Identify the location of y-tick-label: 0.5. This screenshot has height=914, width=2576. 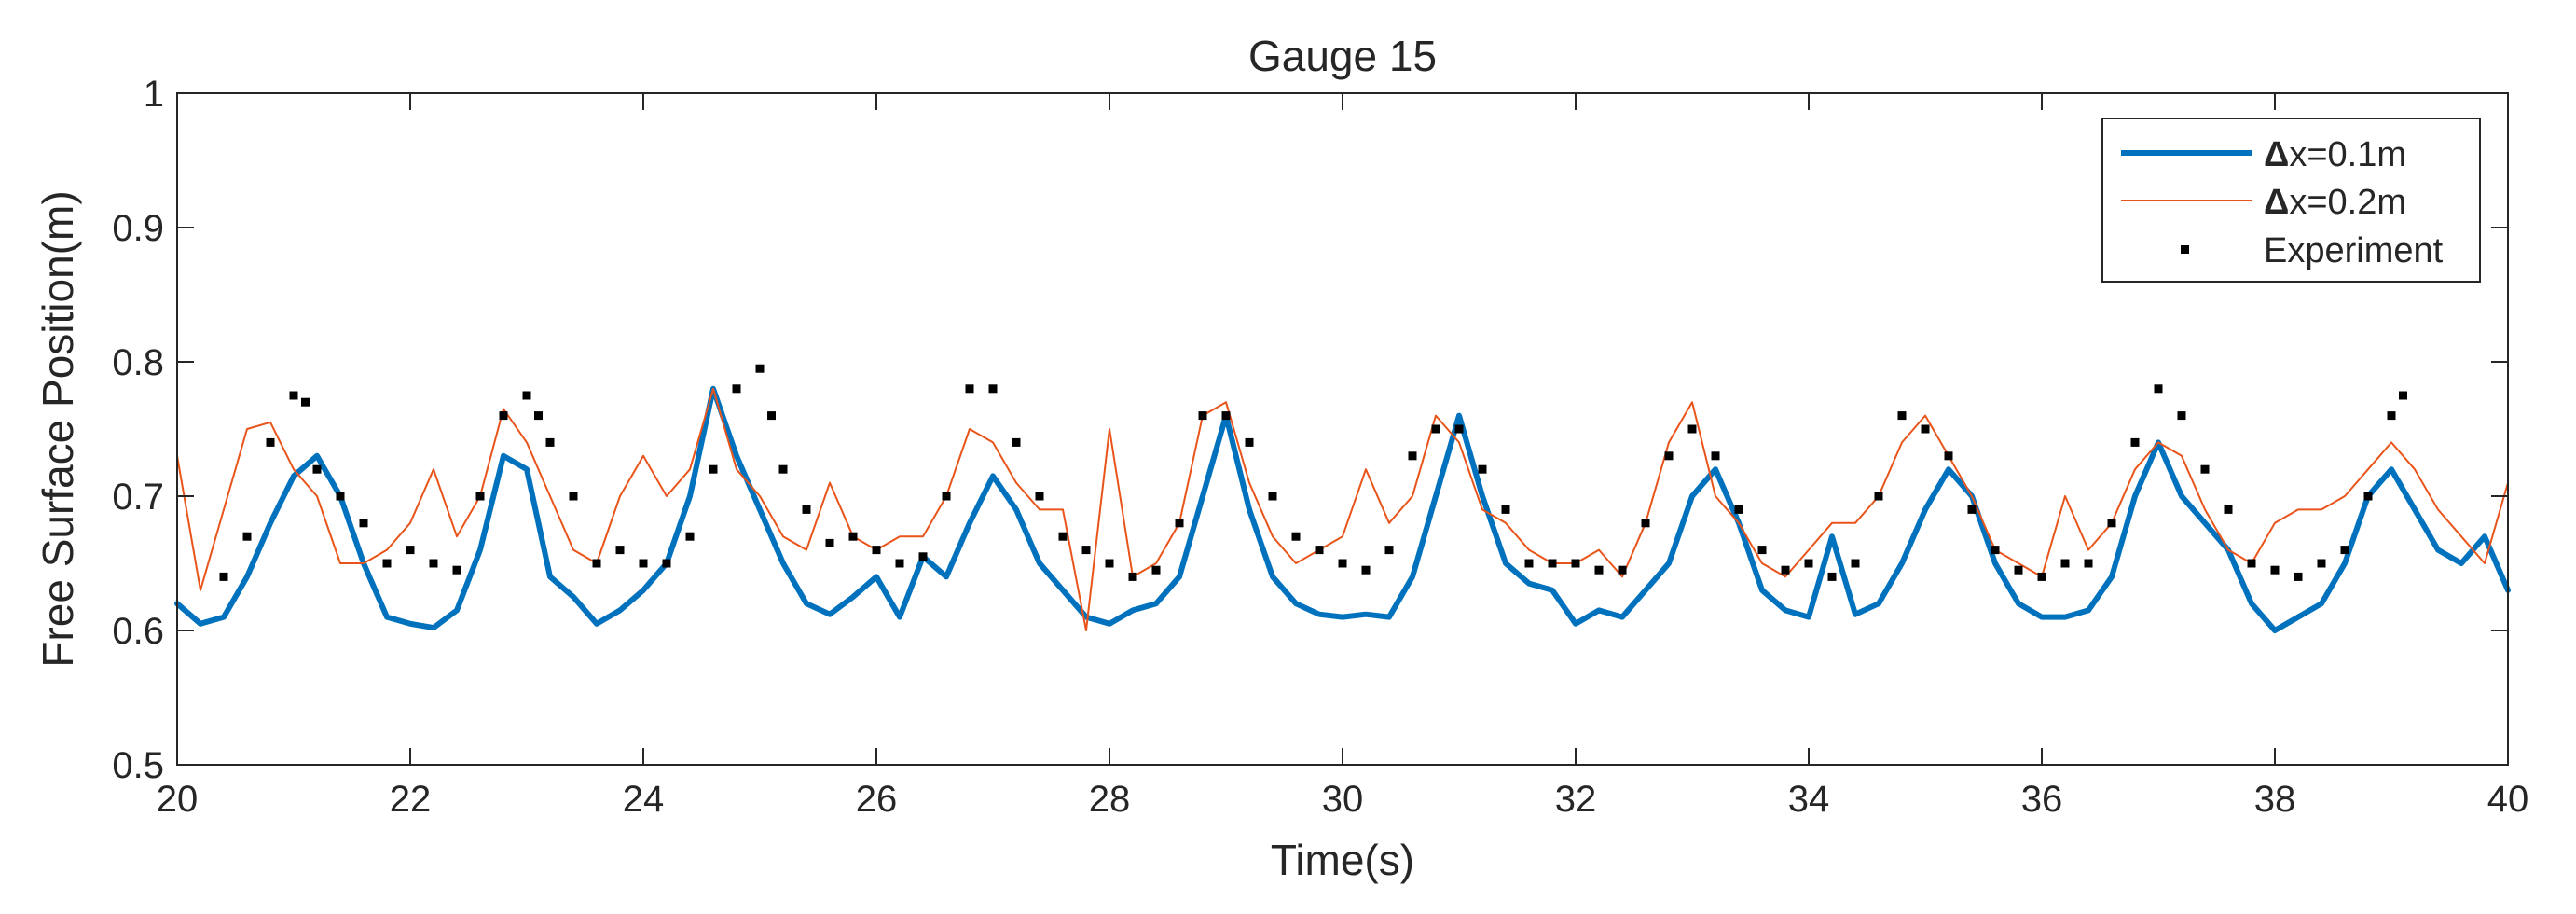
(138, 765).